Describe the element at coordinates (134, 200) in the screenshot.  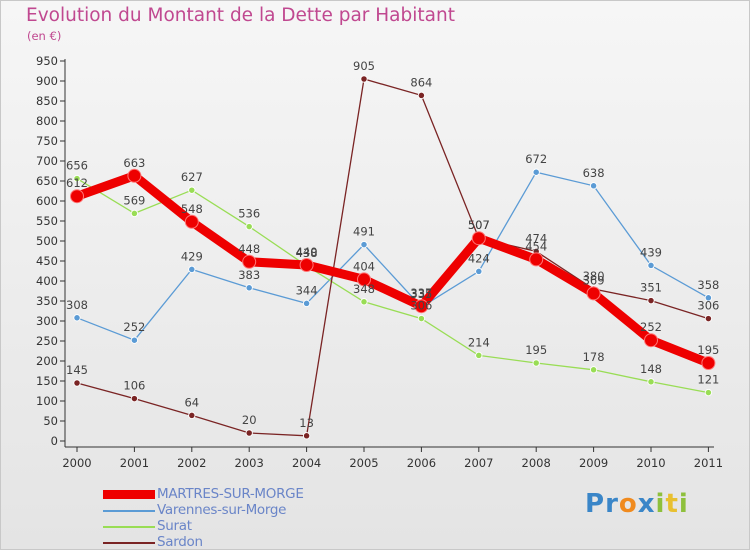
I see `data-label: 569` at that location.